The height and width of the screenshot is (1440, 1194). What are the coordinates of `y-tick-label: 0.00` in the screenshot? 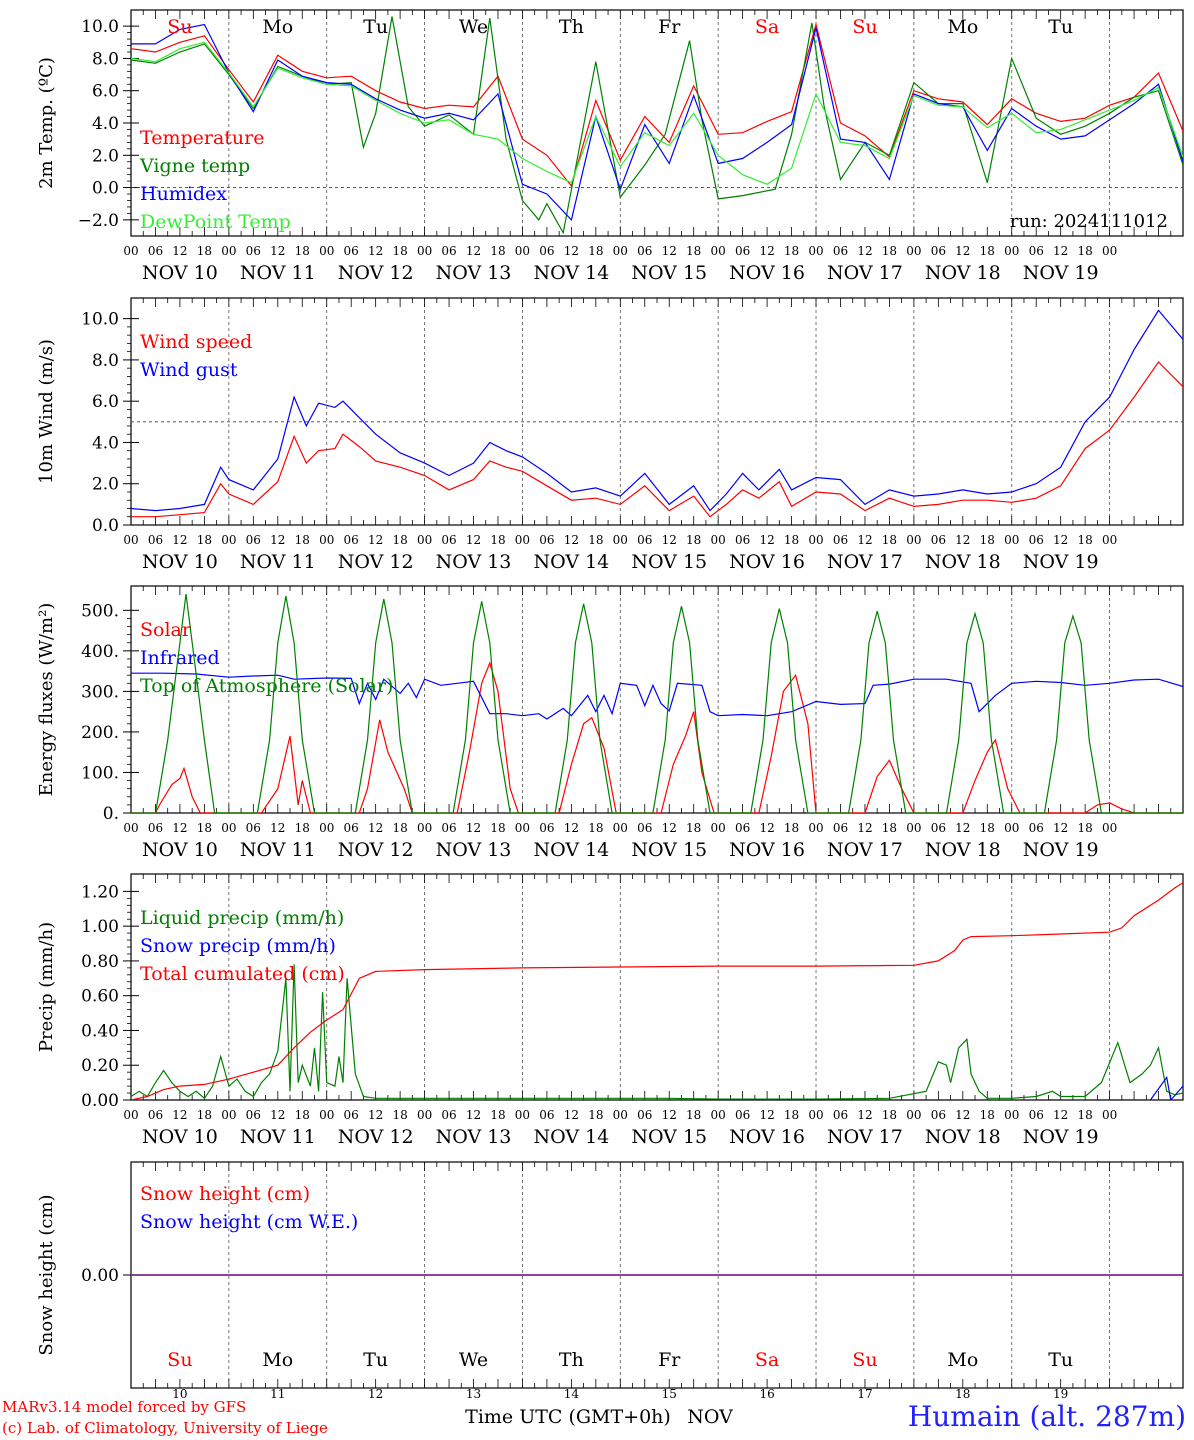 It's located at (100, 1276).